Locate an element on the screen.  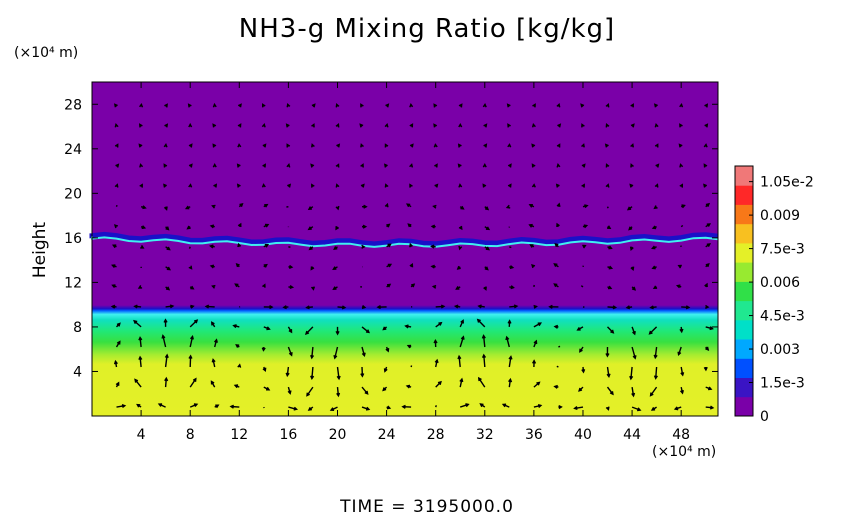
y-tick-label: 28 is located at coordinates (73, 105).